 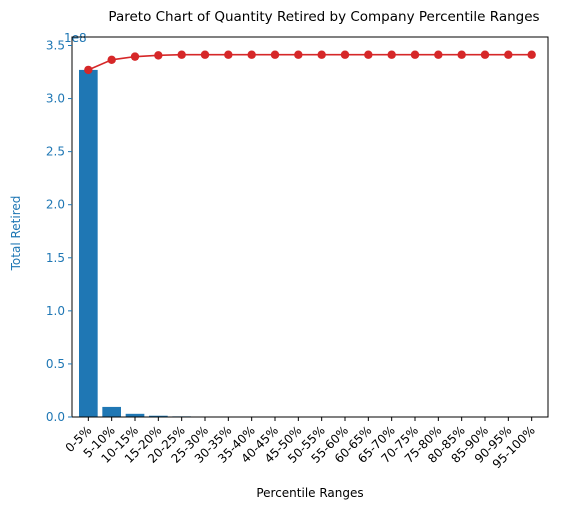 I want to click on y-tick-label: 1.5, so click(x=55, y=258).